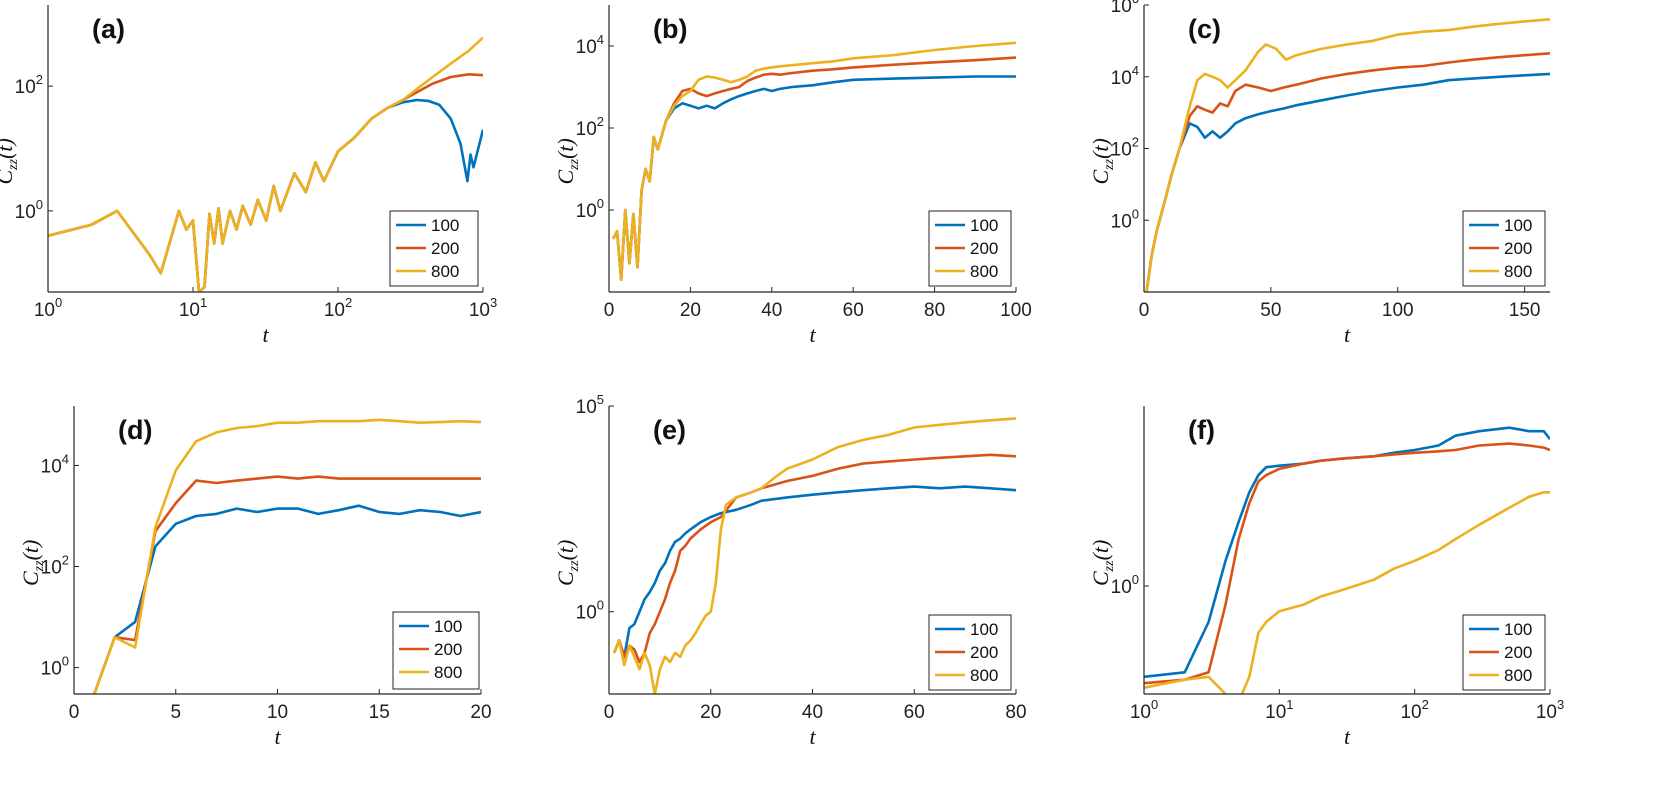 The height and width of the screenshot is (797, 1661). I want to click on panel-label: (b), so click(670, 29).